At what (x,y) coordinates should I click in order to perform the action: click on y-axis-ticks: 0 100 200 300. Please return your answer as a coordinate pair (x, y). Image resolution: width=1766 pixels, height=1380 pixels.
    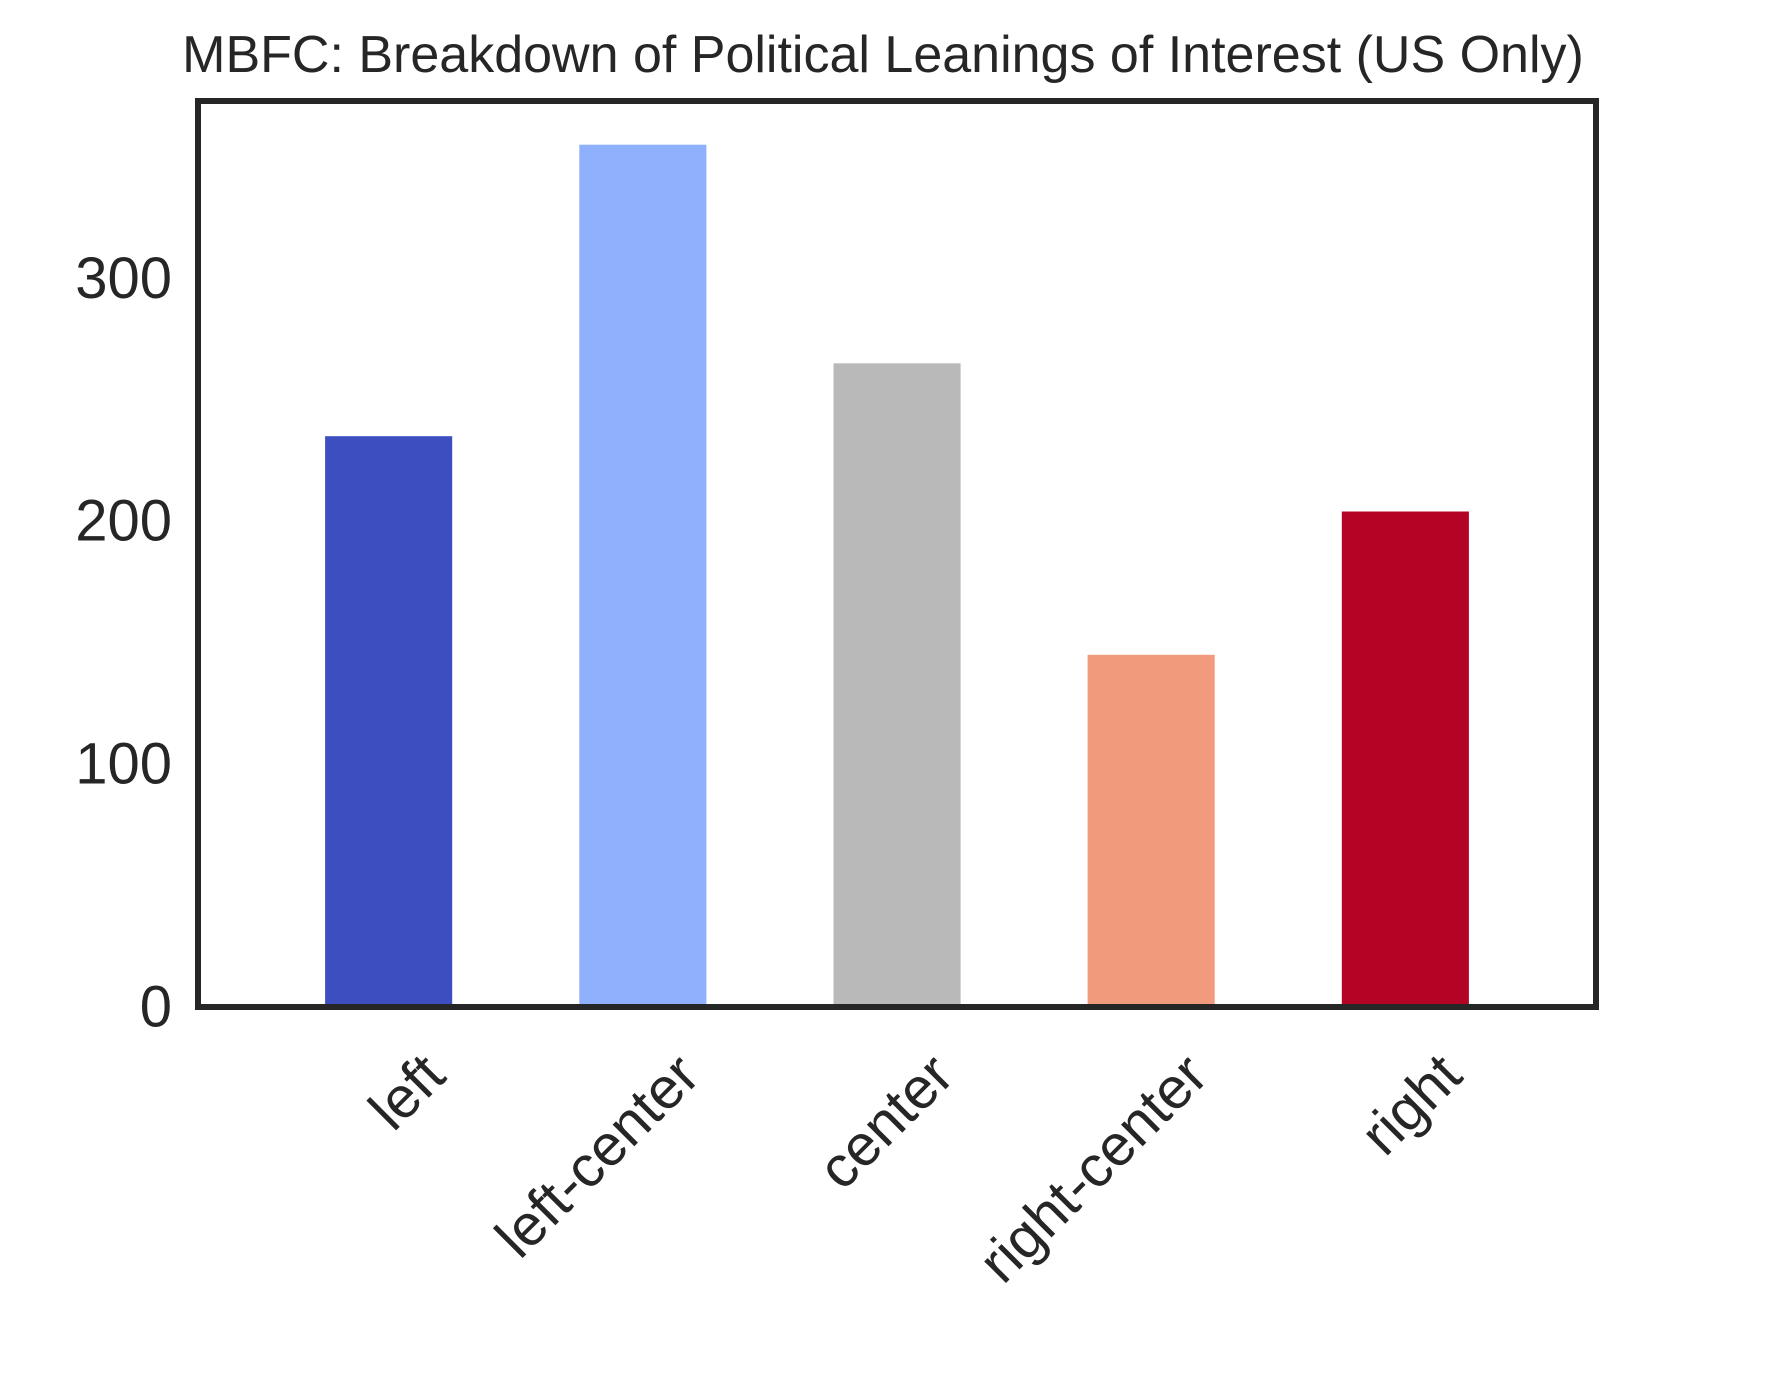
    Looking at the image, I should click on (123, 643).